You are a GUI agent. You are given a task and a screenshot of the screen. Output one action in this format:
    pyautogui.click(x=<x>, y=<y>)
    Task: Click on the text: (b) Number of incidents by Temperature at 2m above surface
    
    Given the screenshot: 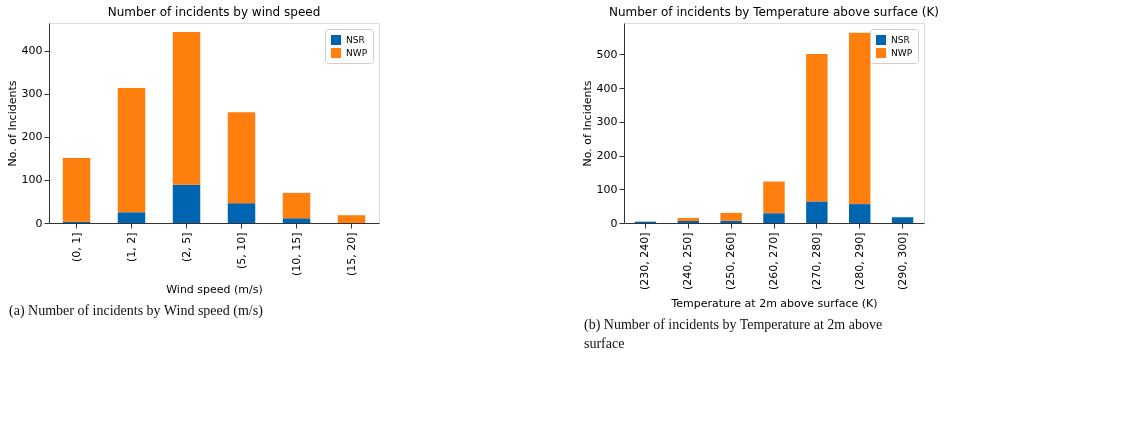 What is the action you would take?
    pyautogui.click(x=733, y=334)
    